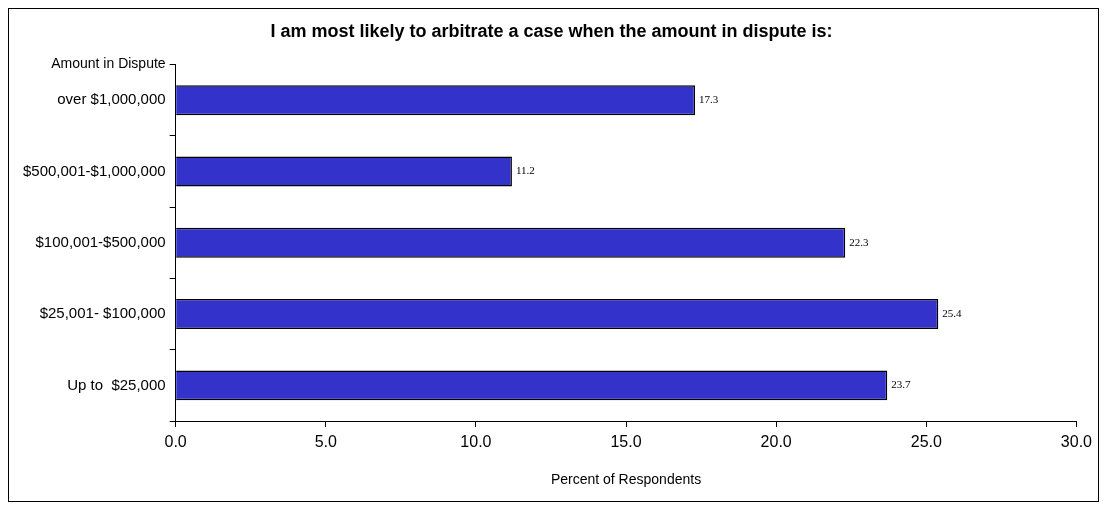  I want to click on y-tick-label: $100,001-$500,000, so click(100, 241).